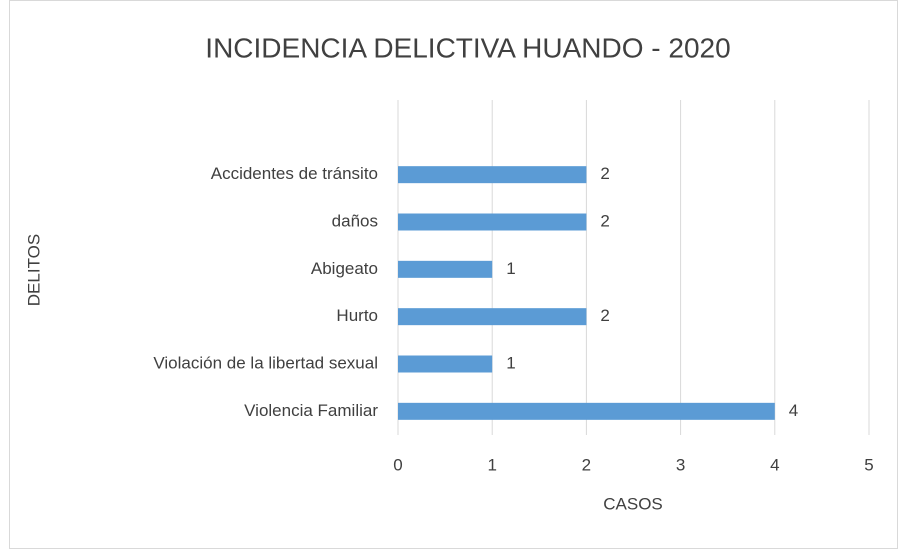  Describe the element at coordinates (294, 173) in the screenshot. I see `y-tick-label: Accidentes de tránsito` at that location.